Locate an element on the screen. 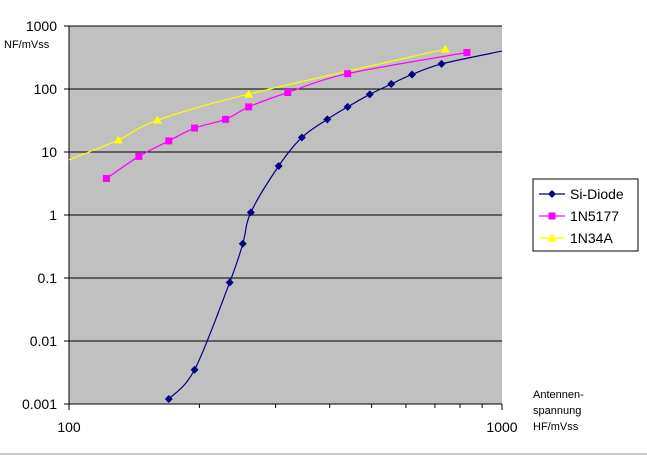 The height and width of the screenshot is (459, 647). x-axis-label-line-1: Antennen- is located at coordinates (558, 395).